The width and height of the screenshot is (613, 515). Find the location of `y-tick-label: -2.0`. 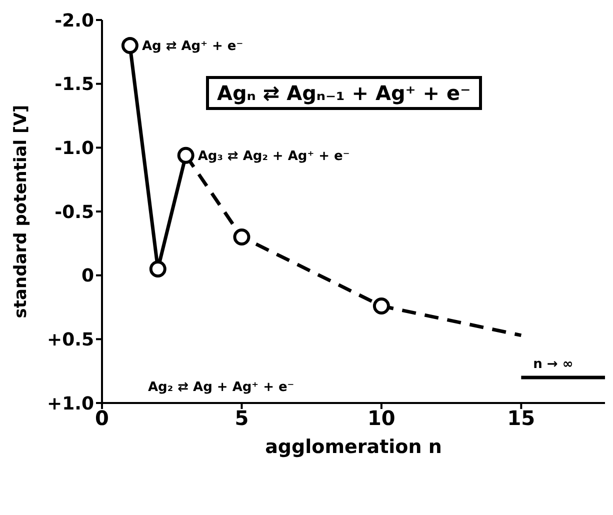

y-tick-label: -2.0 is located at coordinates (74, 21).